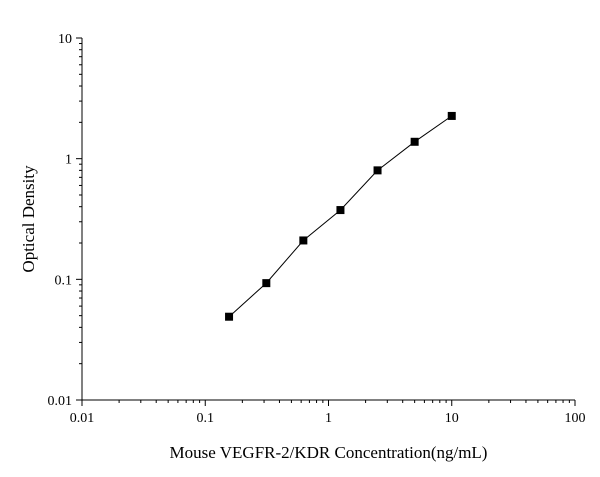 The height and width of the screenshot is (477, 600). Describe the element at coordinates (329, 452) in the screenshot. I see `x-axis-title: Mouse VEGFR-2/KDR Concentration(ng/mL)` at that location.